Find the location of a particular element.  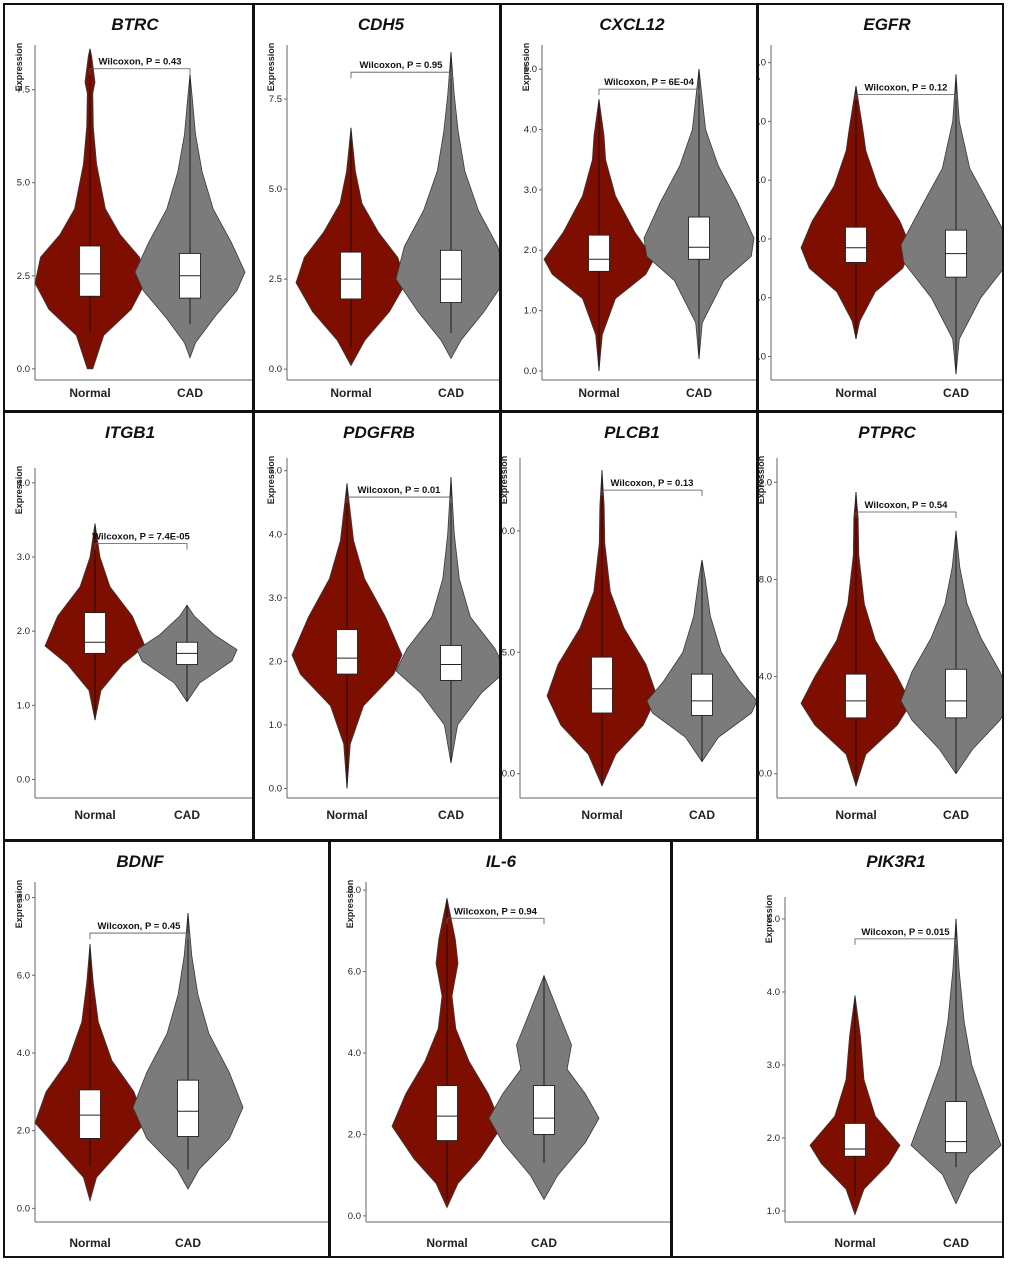

chart-title: ITGB1 is located at coordinates (130, 432).